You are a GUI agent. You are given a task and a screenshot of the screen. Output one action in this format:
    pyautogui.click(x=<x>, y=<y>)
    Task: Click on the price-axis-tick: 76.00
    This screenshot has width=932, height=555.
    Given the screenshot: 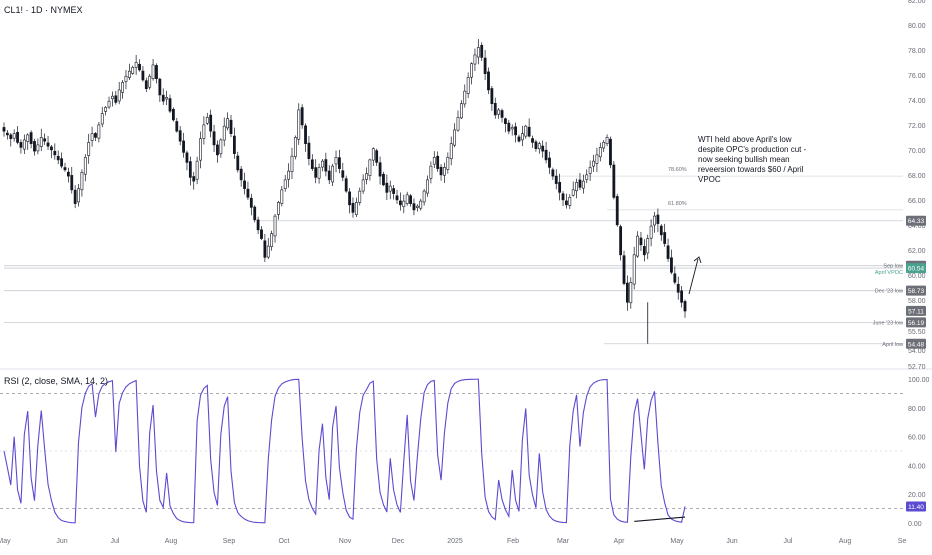 What is the action you would take?
    pyautogui.click(x=917, y=76)
    